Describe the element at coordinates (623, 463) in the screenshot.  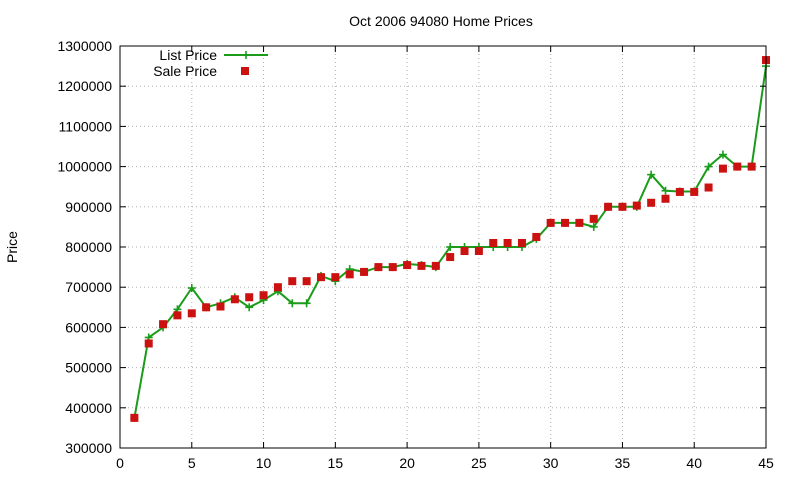
I see `x-tick-label: 35` at that location.